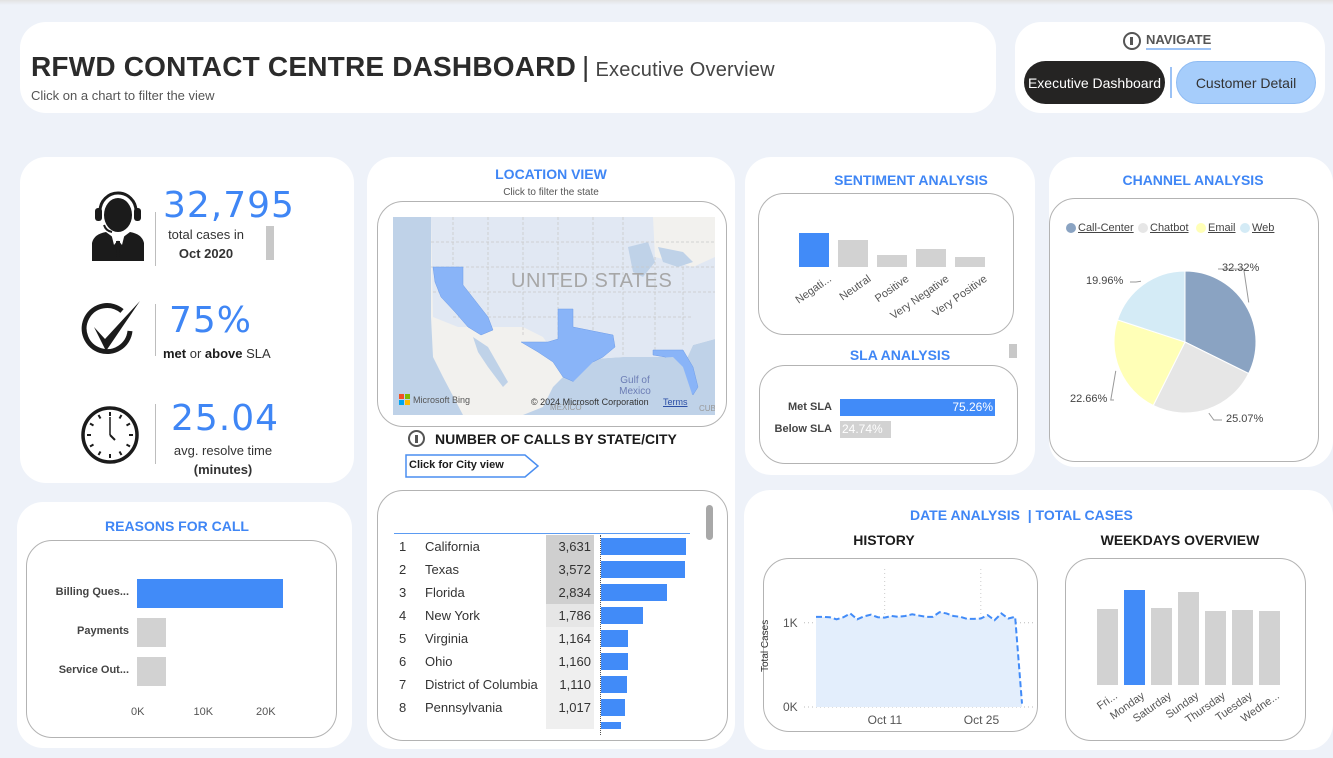 This screenshot has height=758, width=1333. Describe the element at coordinates (1106, 228) in the screenshot. I see `legend-label: Call-Center` at that location.